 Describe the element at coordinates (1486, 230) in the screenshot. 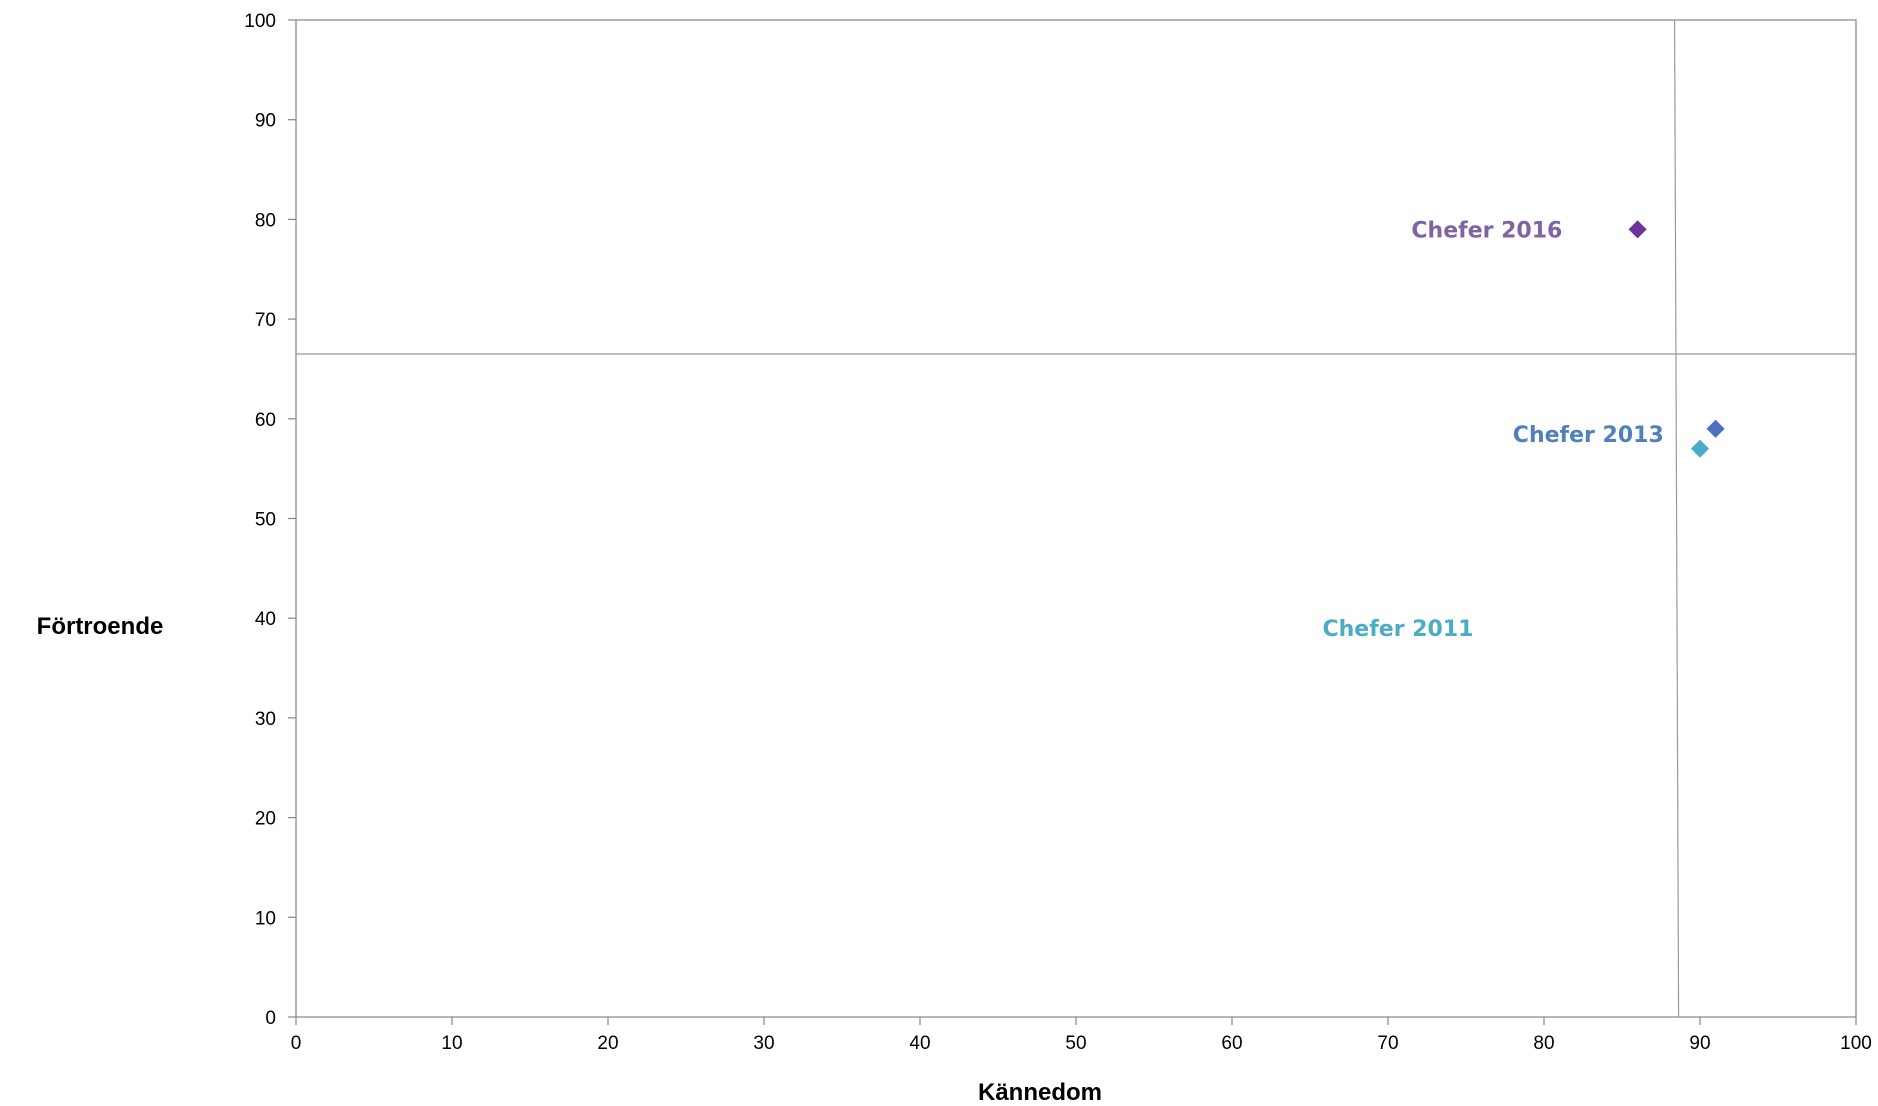

I see `point-label-chefer-2016: Chefer 2016` at that location.